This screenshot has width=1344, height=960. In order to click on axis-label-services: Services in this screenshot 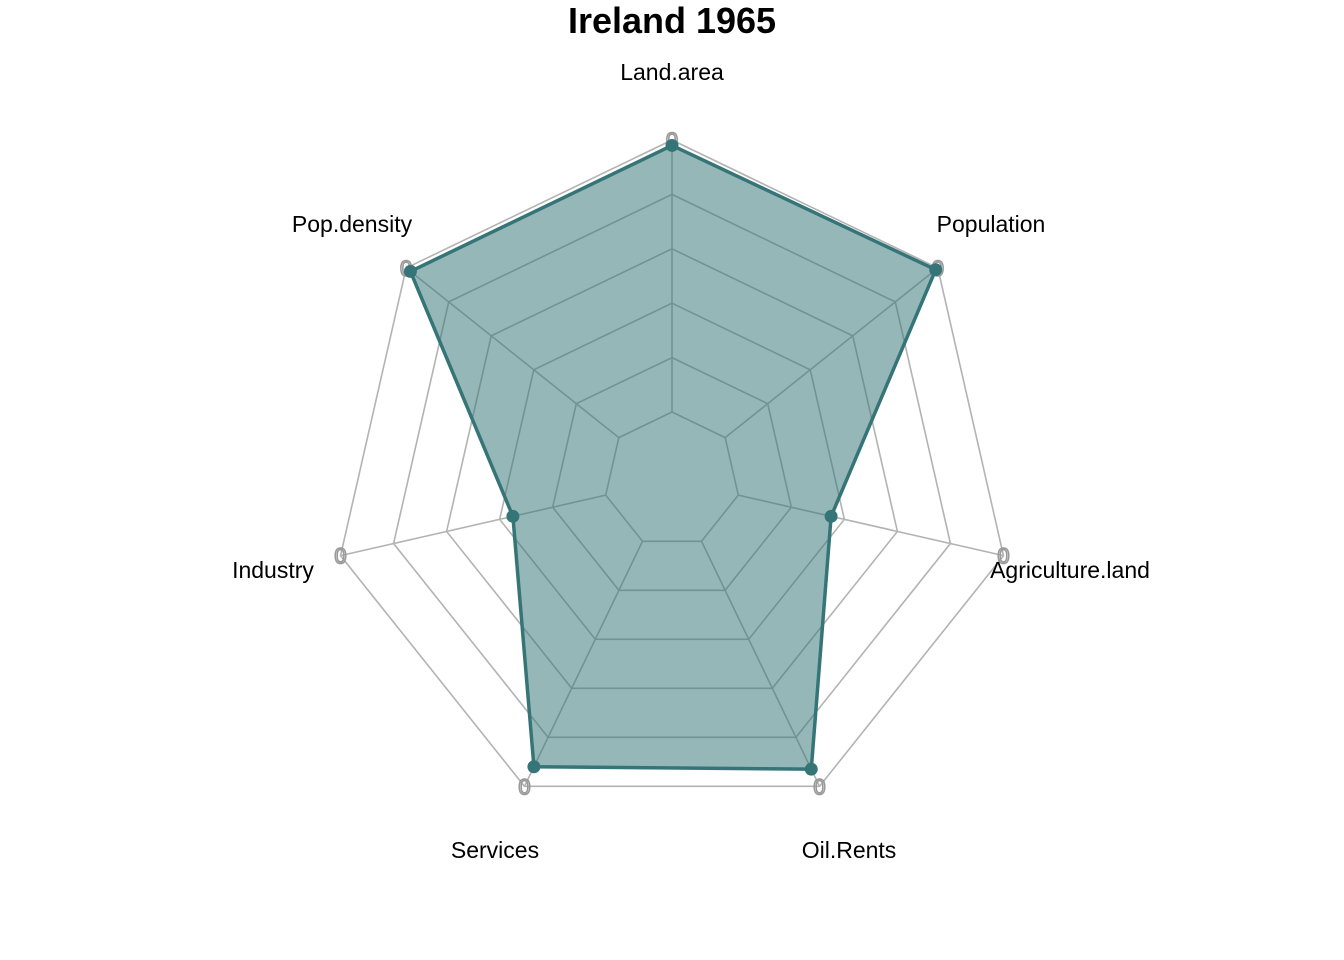, I will do `click(495, 850)`.